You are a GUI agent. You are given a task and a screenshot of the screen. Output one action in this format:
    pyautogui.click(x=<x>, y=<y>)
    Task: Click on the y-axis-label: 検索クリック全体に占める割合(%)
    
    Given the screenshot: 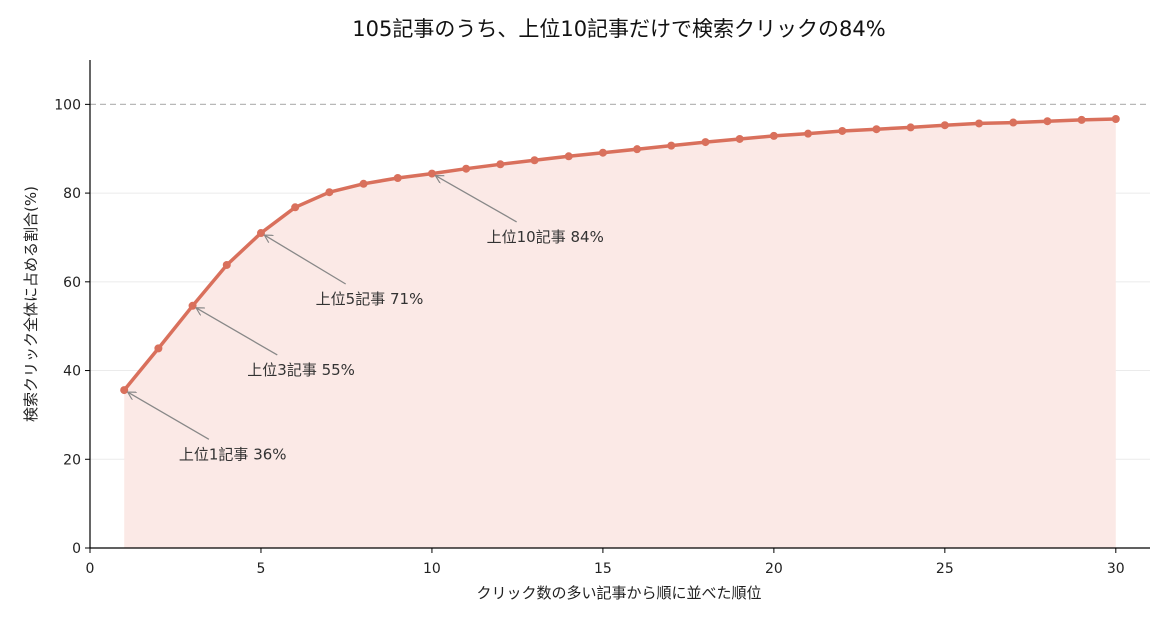 What is the action you would take?
    pyautogui.click(x=31, y=304)
    